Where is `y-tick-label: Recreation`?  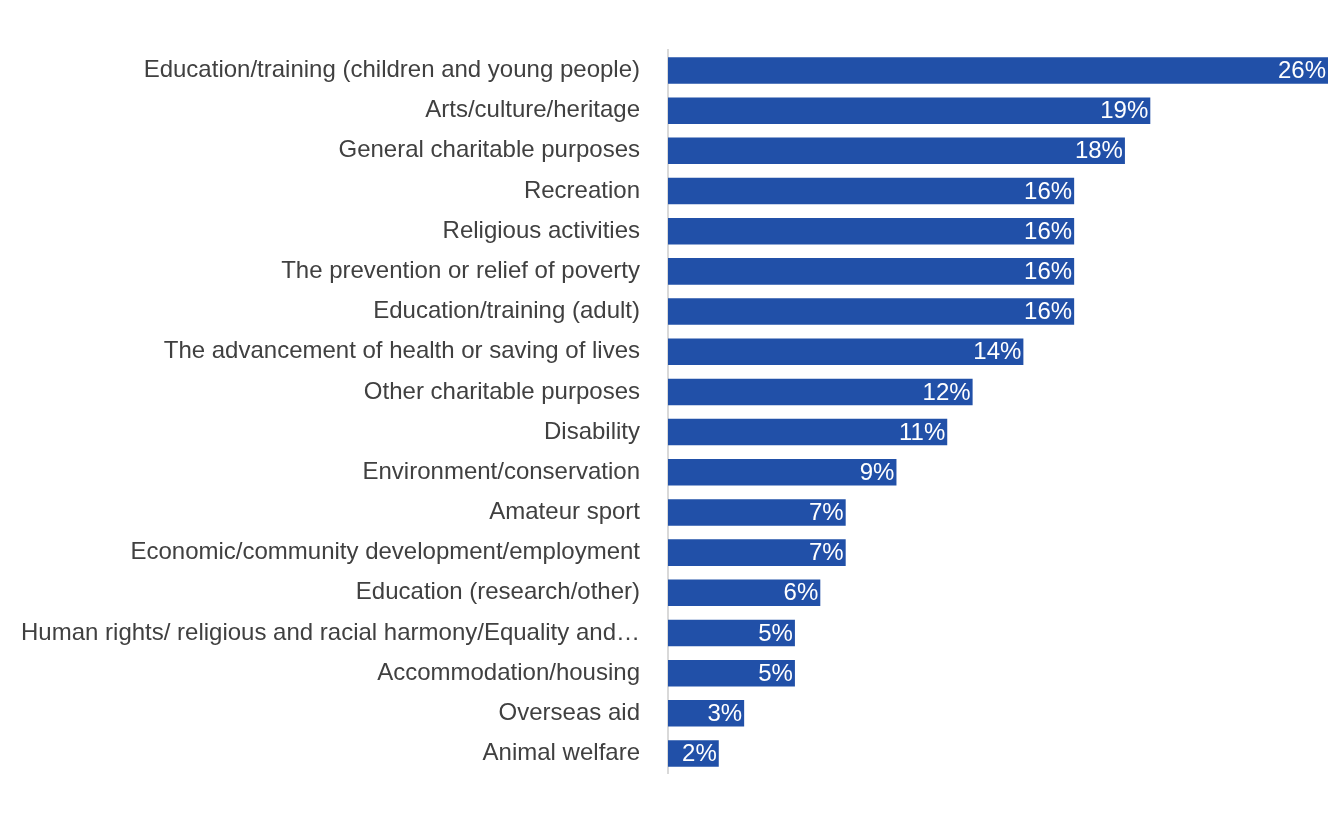 y-tick-label: Recreation is located at coordinates (581, 189).